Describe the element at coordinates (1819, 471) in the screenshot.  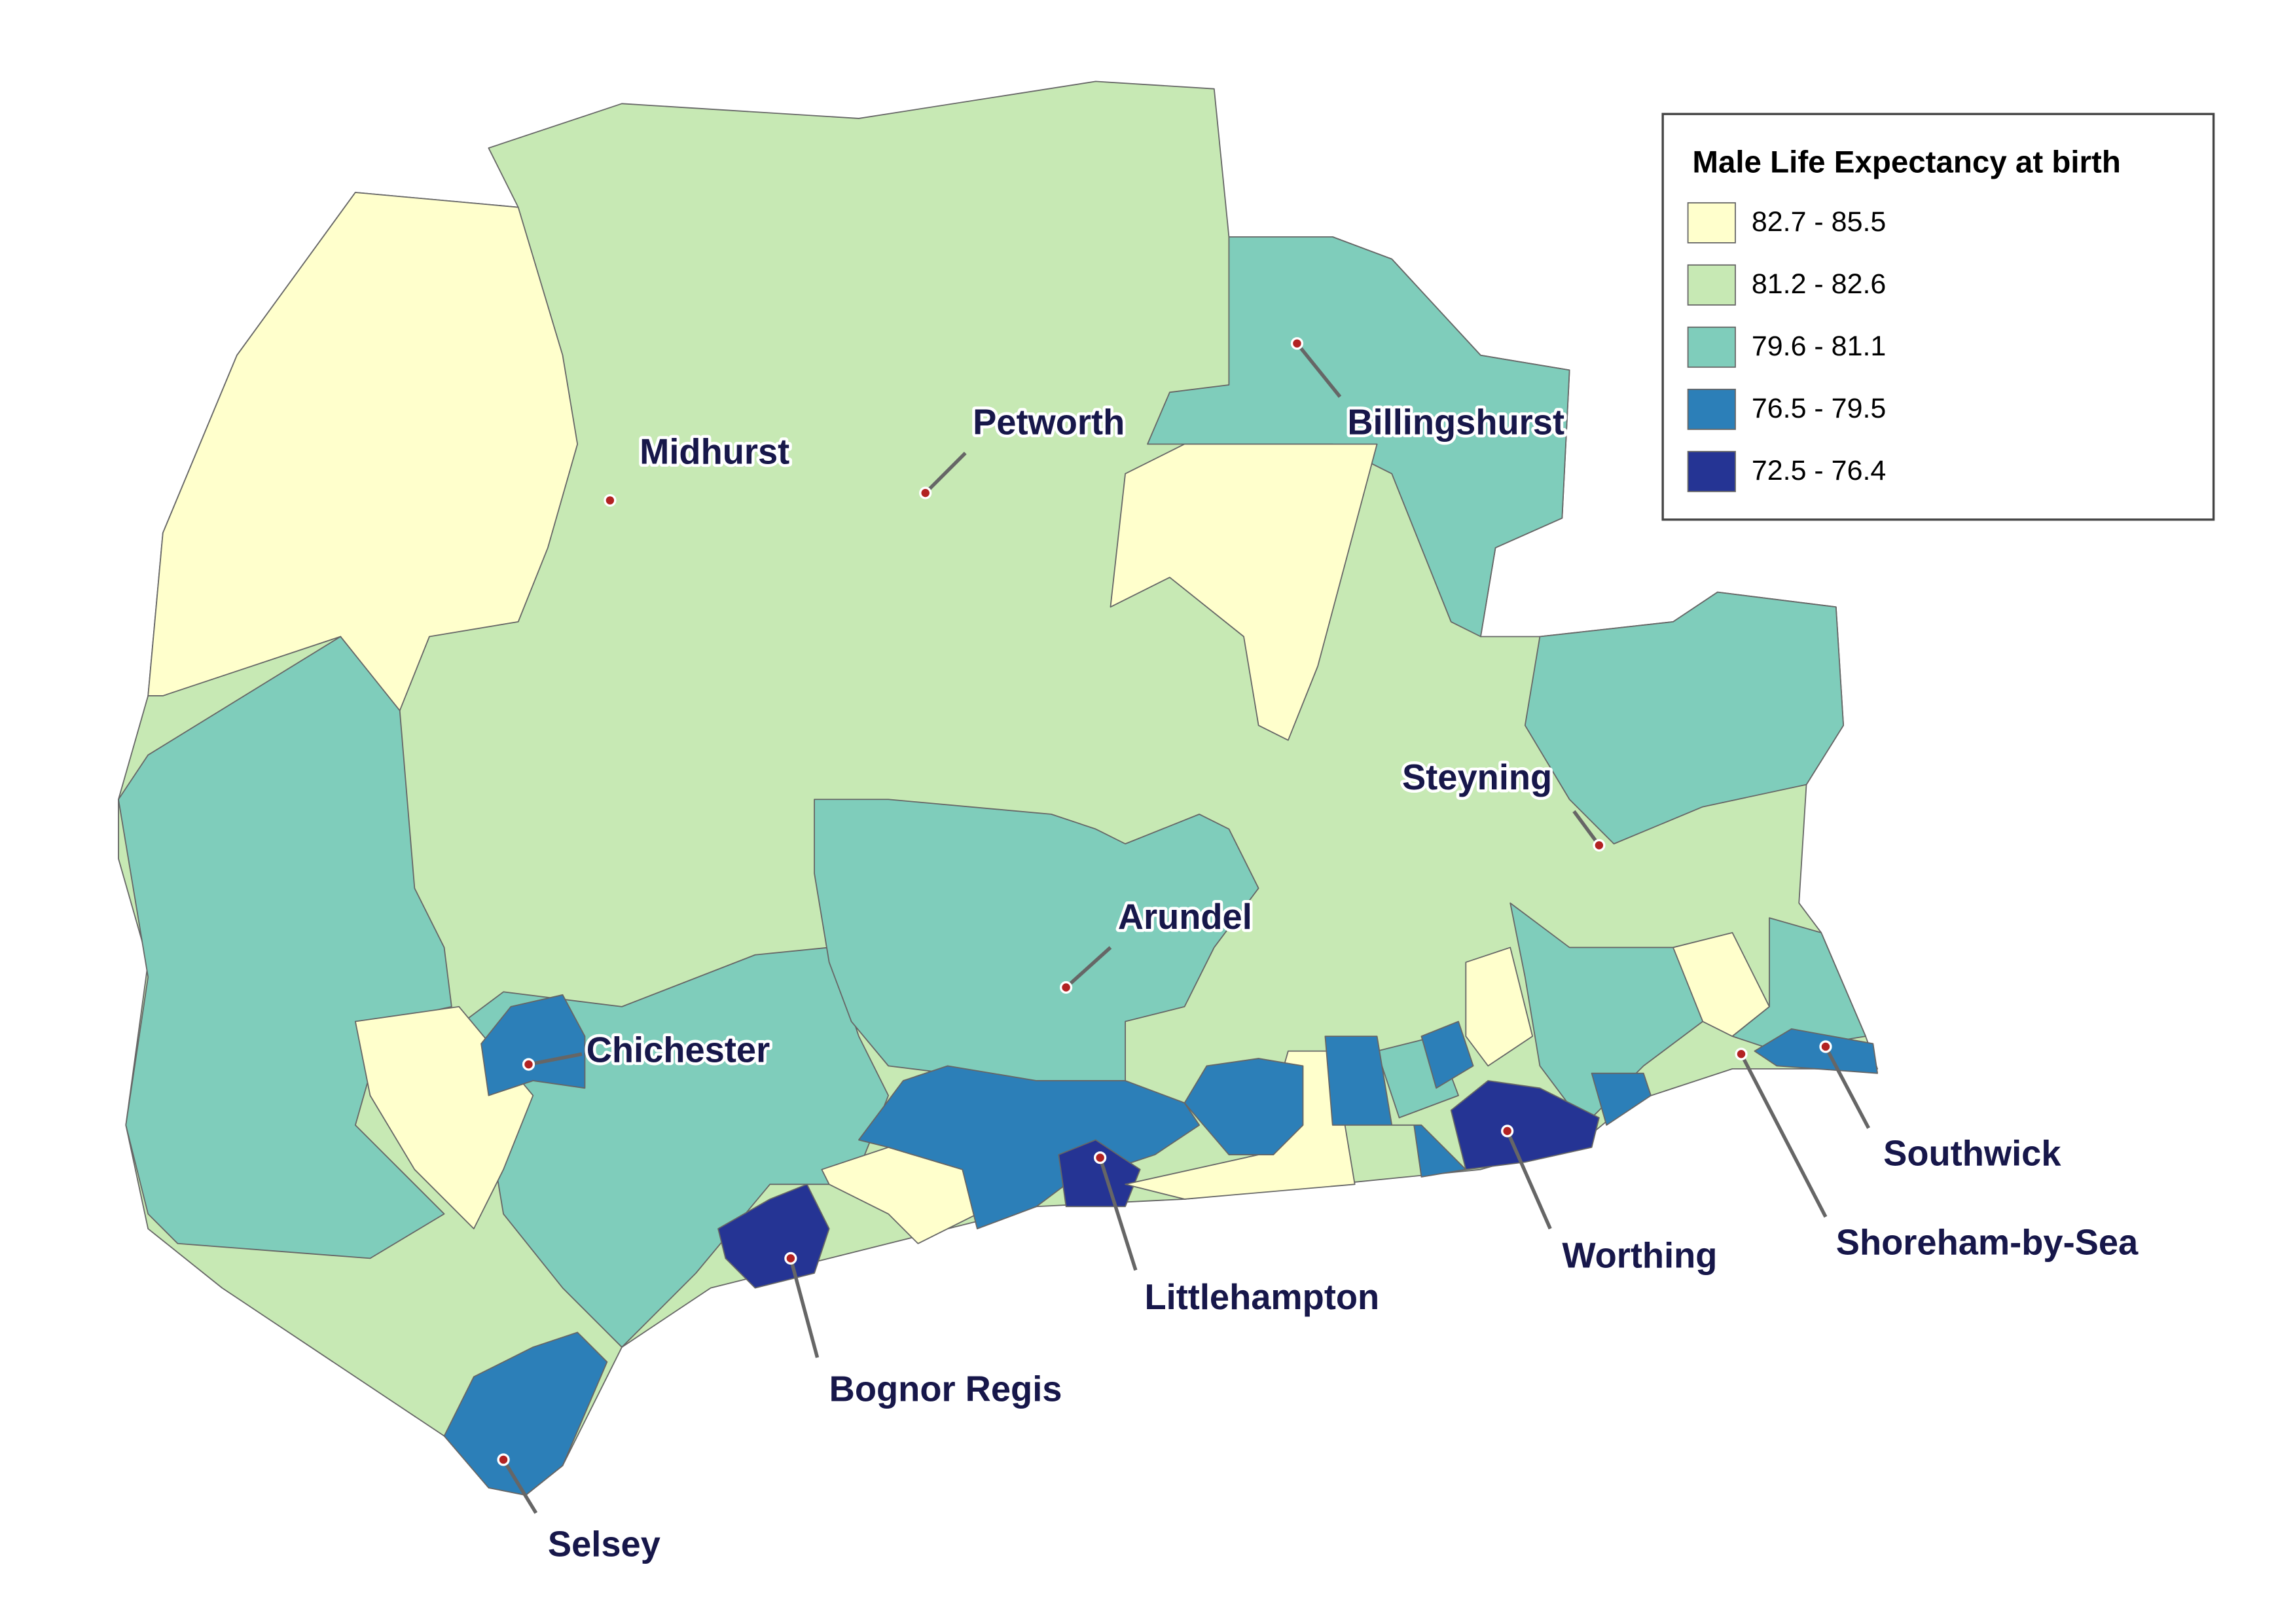
I see `legend-label: 72.5 - 76.4` at that location.